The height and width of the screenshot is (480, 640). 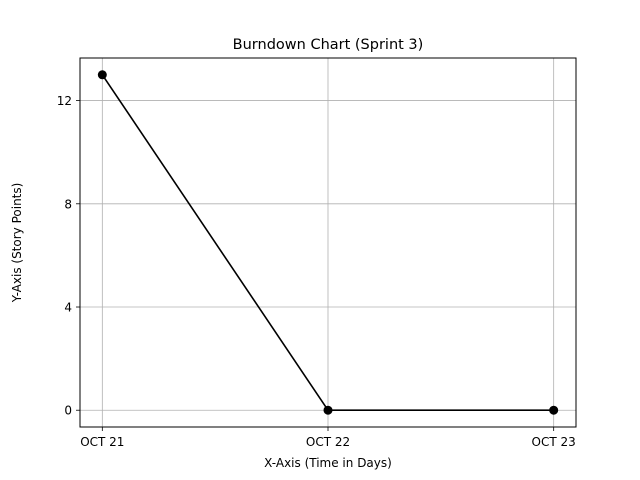 I want to click on x-axis-label: X-Axis (Time in Days), so click(x=328, y=463).